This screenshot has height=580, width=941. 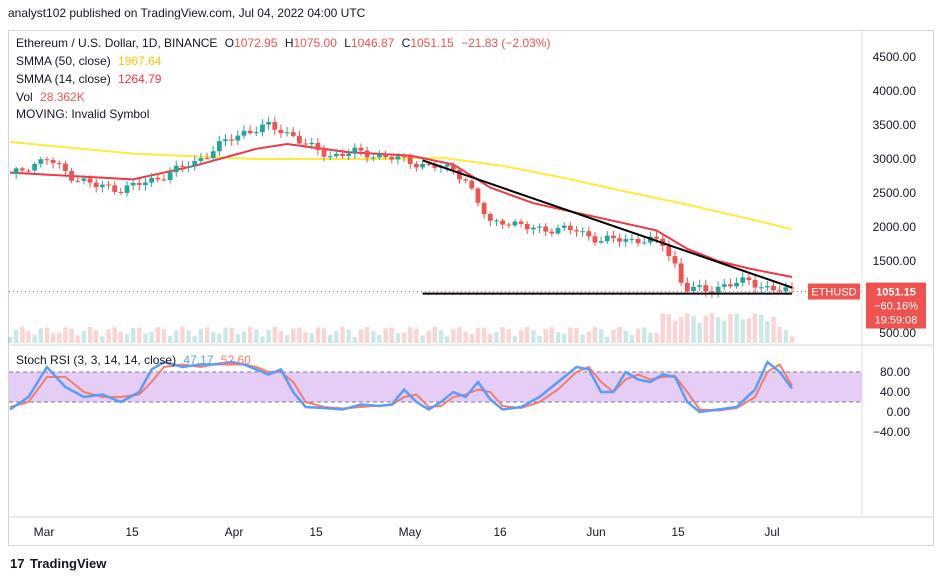 What do you see at coordinates (89, 79) in the screenshot?
I see `legend-smma14: SMMA (14, close) 1264.79` at bounding box center [89, 79].